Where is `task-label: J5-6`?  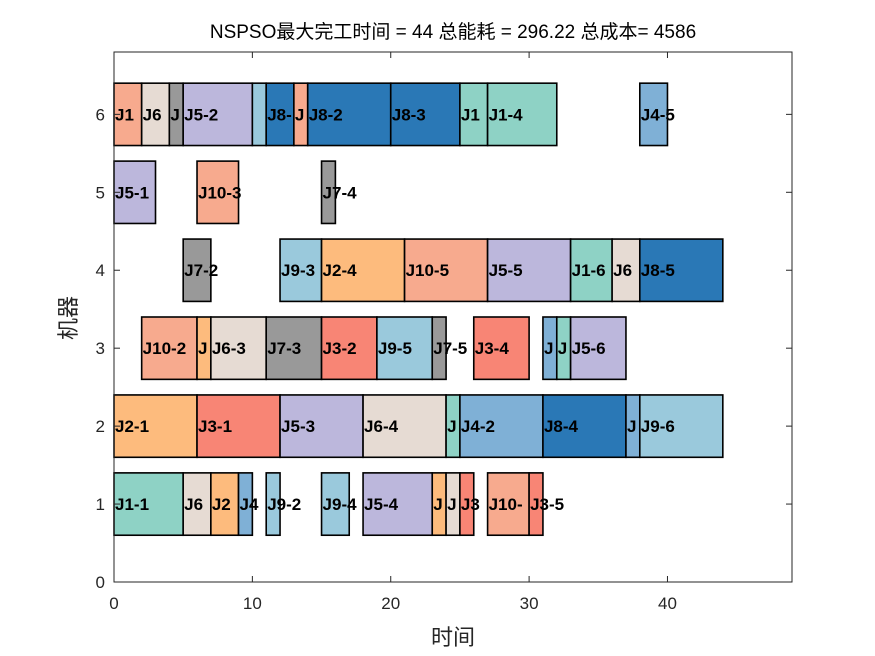 task-label: J5-6 is located at coordinates (589, 348).